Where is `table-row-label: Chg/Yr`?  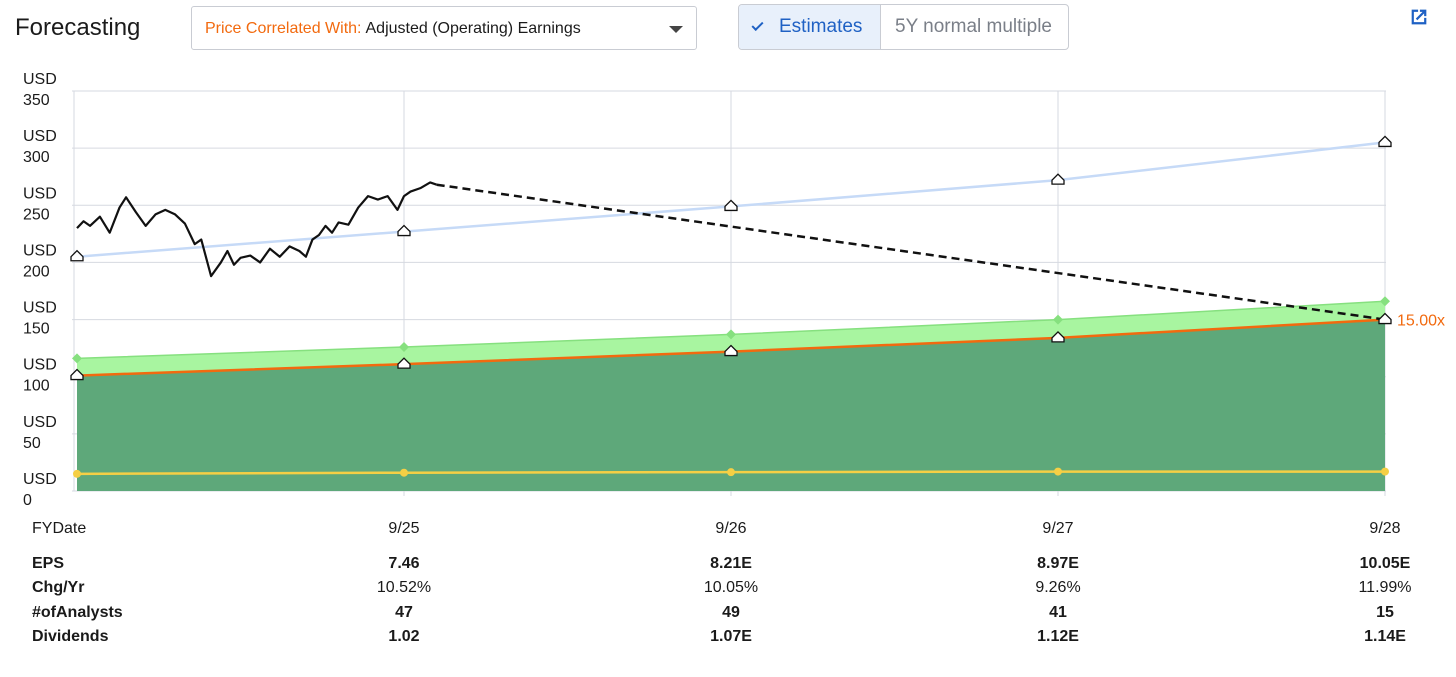
table-row-label: Chg/Yr is located at coordinates (58, 587).